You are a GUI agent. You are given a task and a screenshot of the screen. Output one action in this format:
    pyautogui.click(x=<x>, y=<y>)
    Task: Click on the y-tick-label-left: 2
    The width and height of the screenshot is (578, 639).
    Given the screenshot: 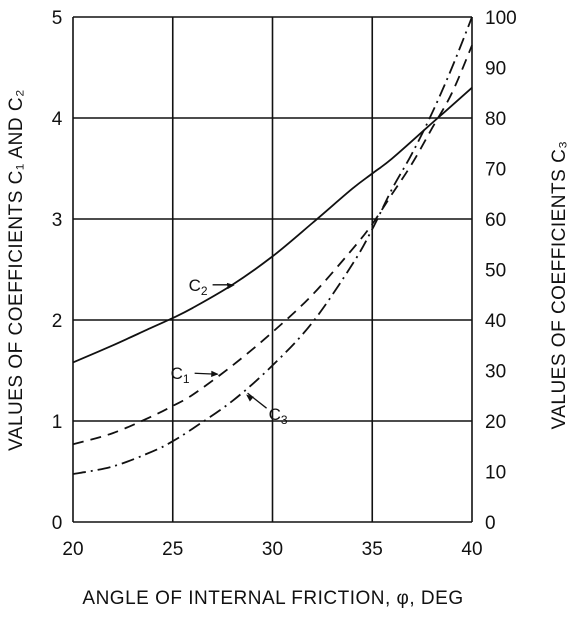 What is the action you would take?
    pyautogui.click(x=57, y=321)
    